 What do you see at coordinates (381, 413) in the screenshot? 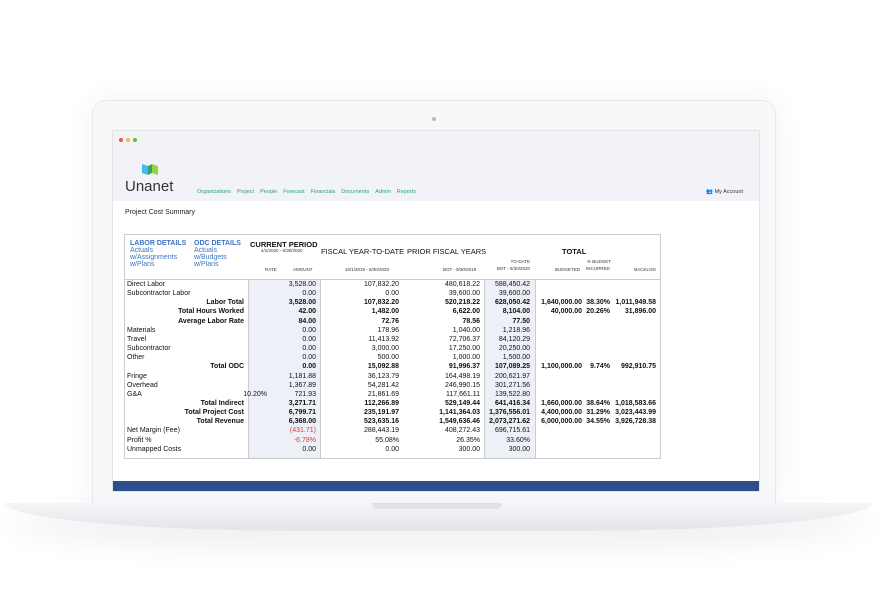
I see `cell-fytd: 235,191.97` at bounding box center [381, 413].